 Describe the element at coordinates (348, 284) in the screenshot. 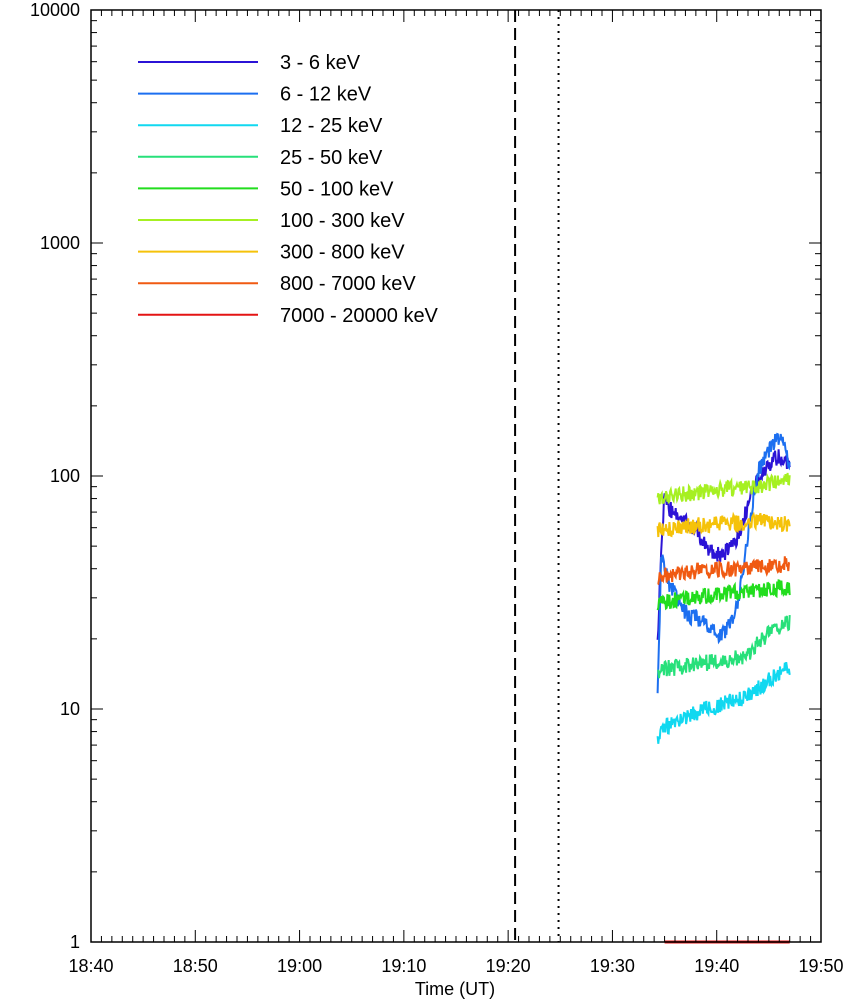

I see `legend-label: 800 - 7000 keV` at that location.